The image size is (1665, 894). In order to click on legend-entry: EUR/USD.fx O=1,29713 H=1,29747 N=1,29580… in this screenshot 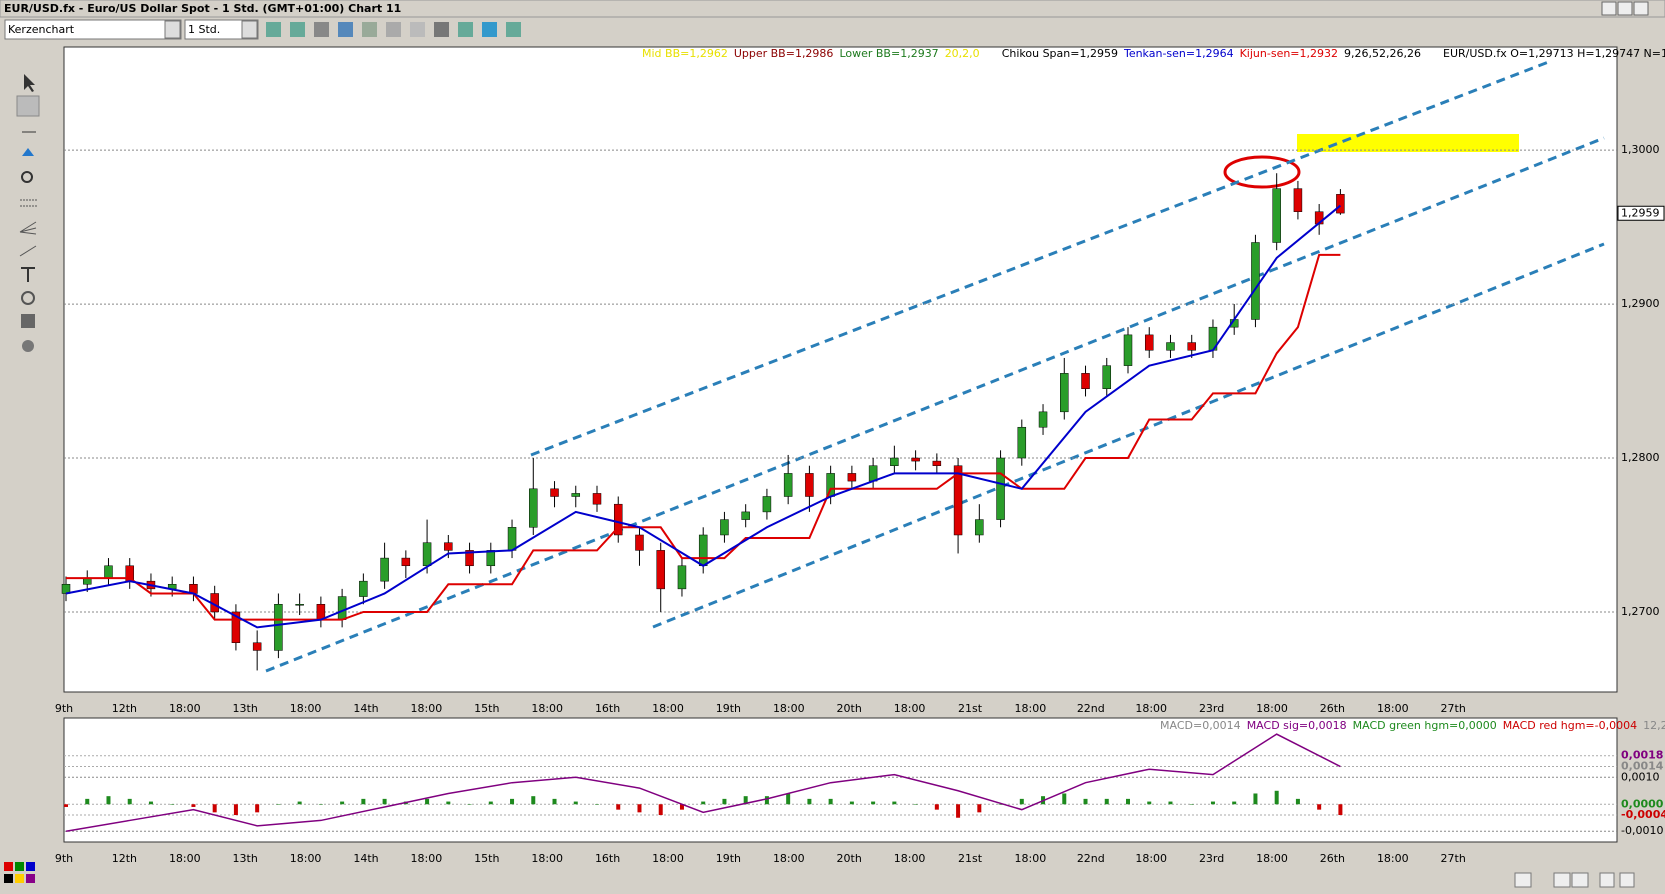, I will do `click(1554, 53)`.